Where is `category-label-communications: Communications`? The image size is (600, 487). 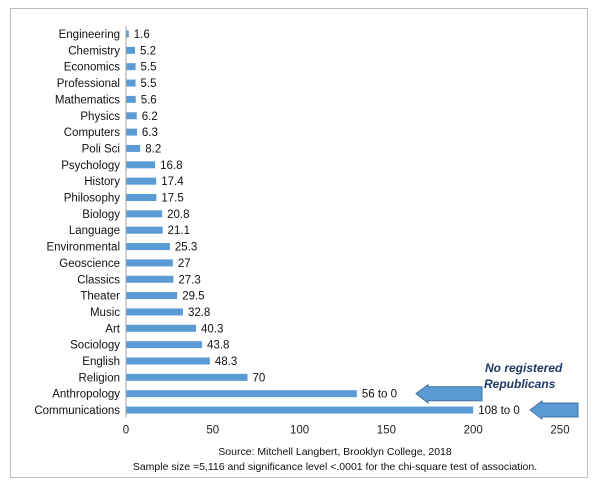
category-label-communications: Communications is located at coordinates (77, 411).